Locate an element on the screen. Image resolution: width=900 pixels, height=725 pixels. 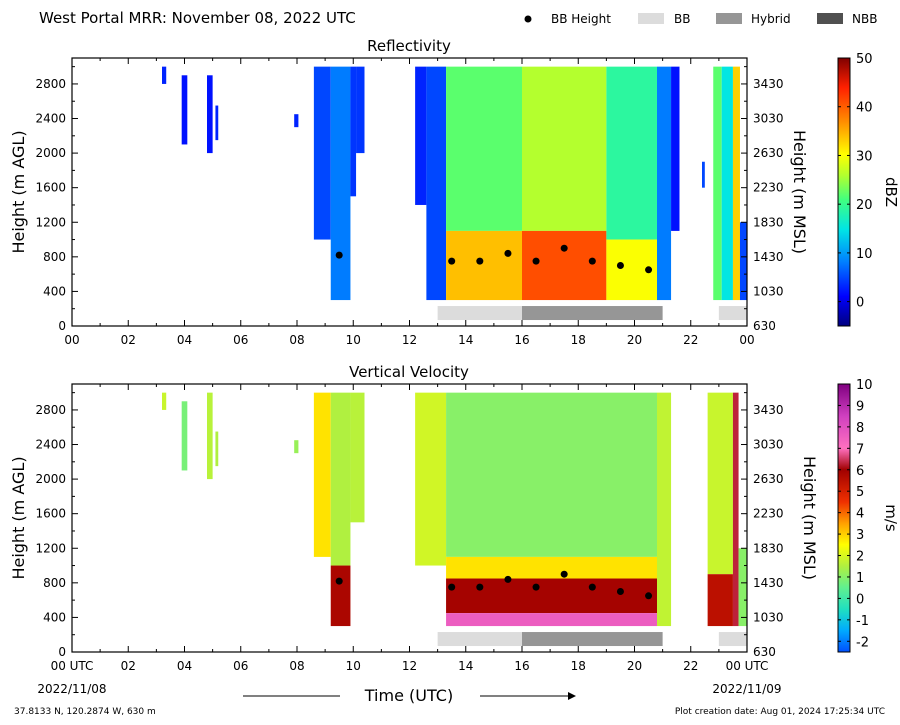
y-tick-label: 1200 is located at coordinates (50, 548).